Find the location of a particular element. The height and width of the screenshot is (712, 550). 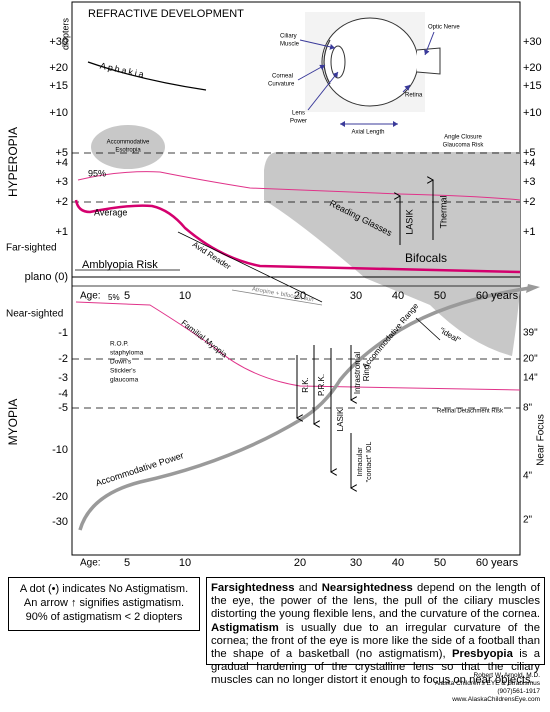

right-axis-label: +30 is located at coordinates (532, 42).